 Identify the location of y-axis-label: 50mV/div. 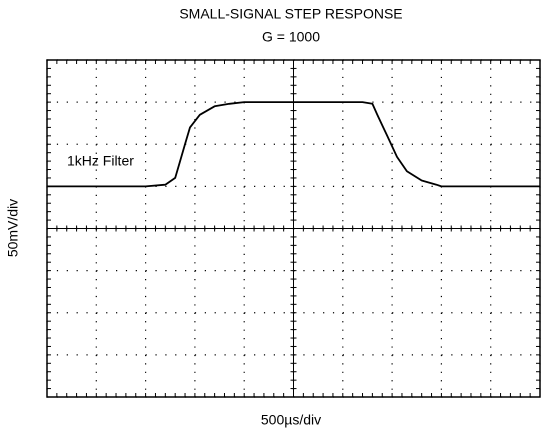
(13, 228).